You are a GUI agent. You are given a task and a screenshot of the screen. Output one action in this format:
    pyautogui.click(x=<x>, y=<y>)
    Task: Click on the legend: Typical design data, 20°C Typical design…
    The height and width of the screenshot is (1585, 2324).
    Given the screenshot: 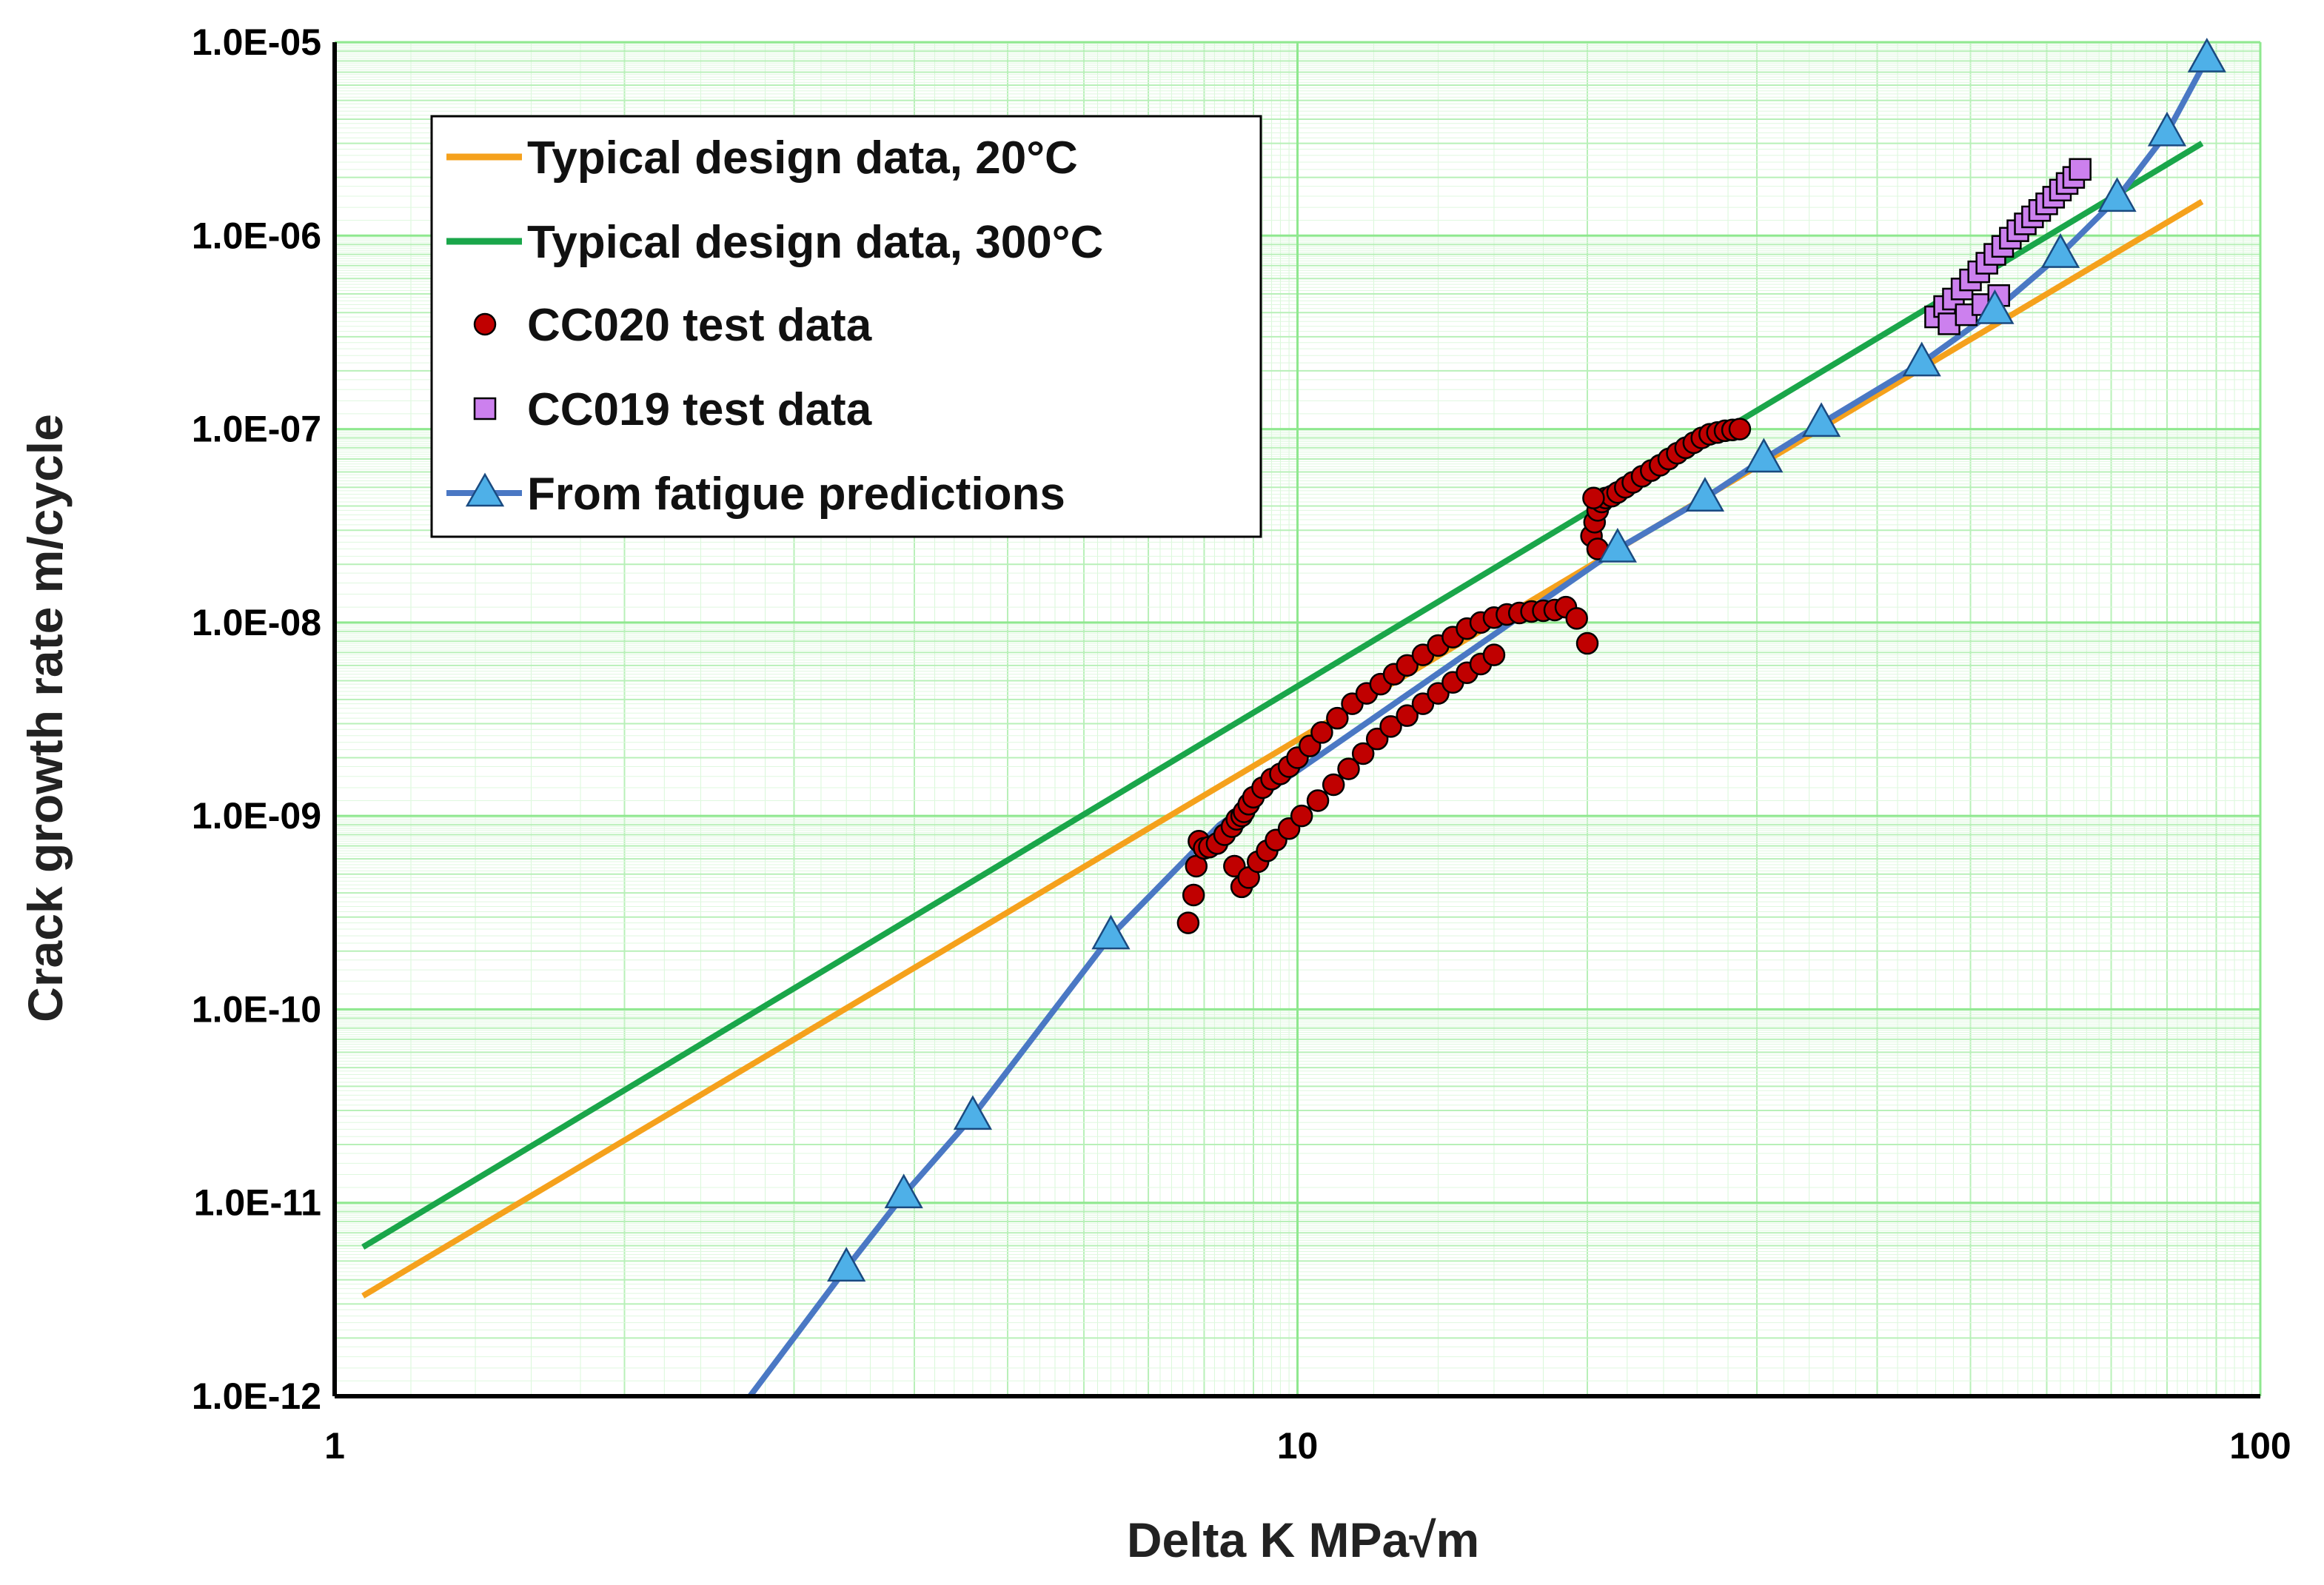 What is the action you would take?
    pyautogui.click(x=846, y=326)
    